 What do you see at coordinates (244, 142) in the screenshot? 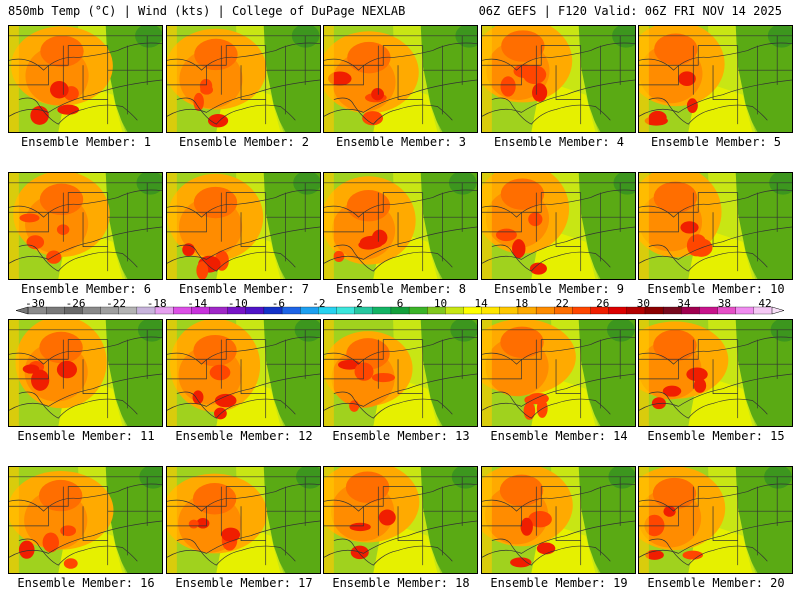
I see `ensemble-member-label: Ensemble Member: 2` at bounding box center [244, 142].